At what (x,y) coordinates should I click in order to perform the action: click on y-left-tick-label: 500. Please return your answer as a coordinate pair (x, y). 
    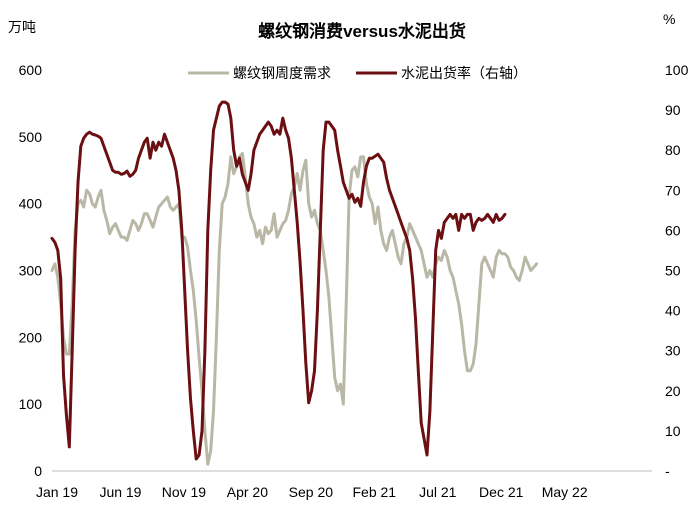
    Looking at the image, I should click on (31, 137).